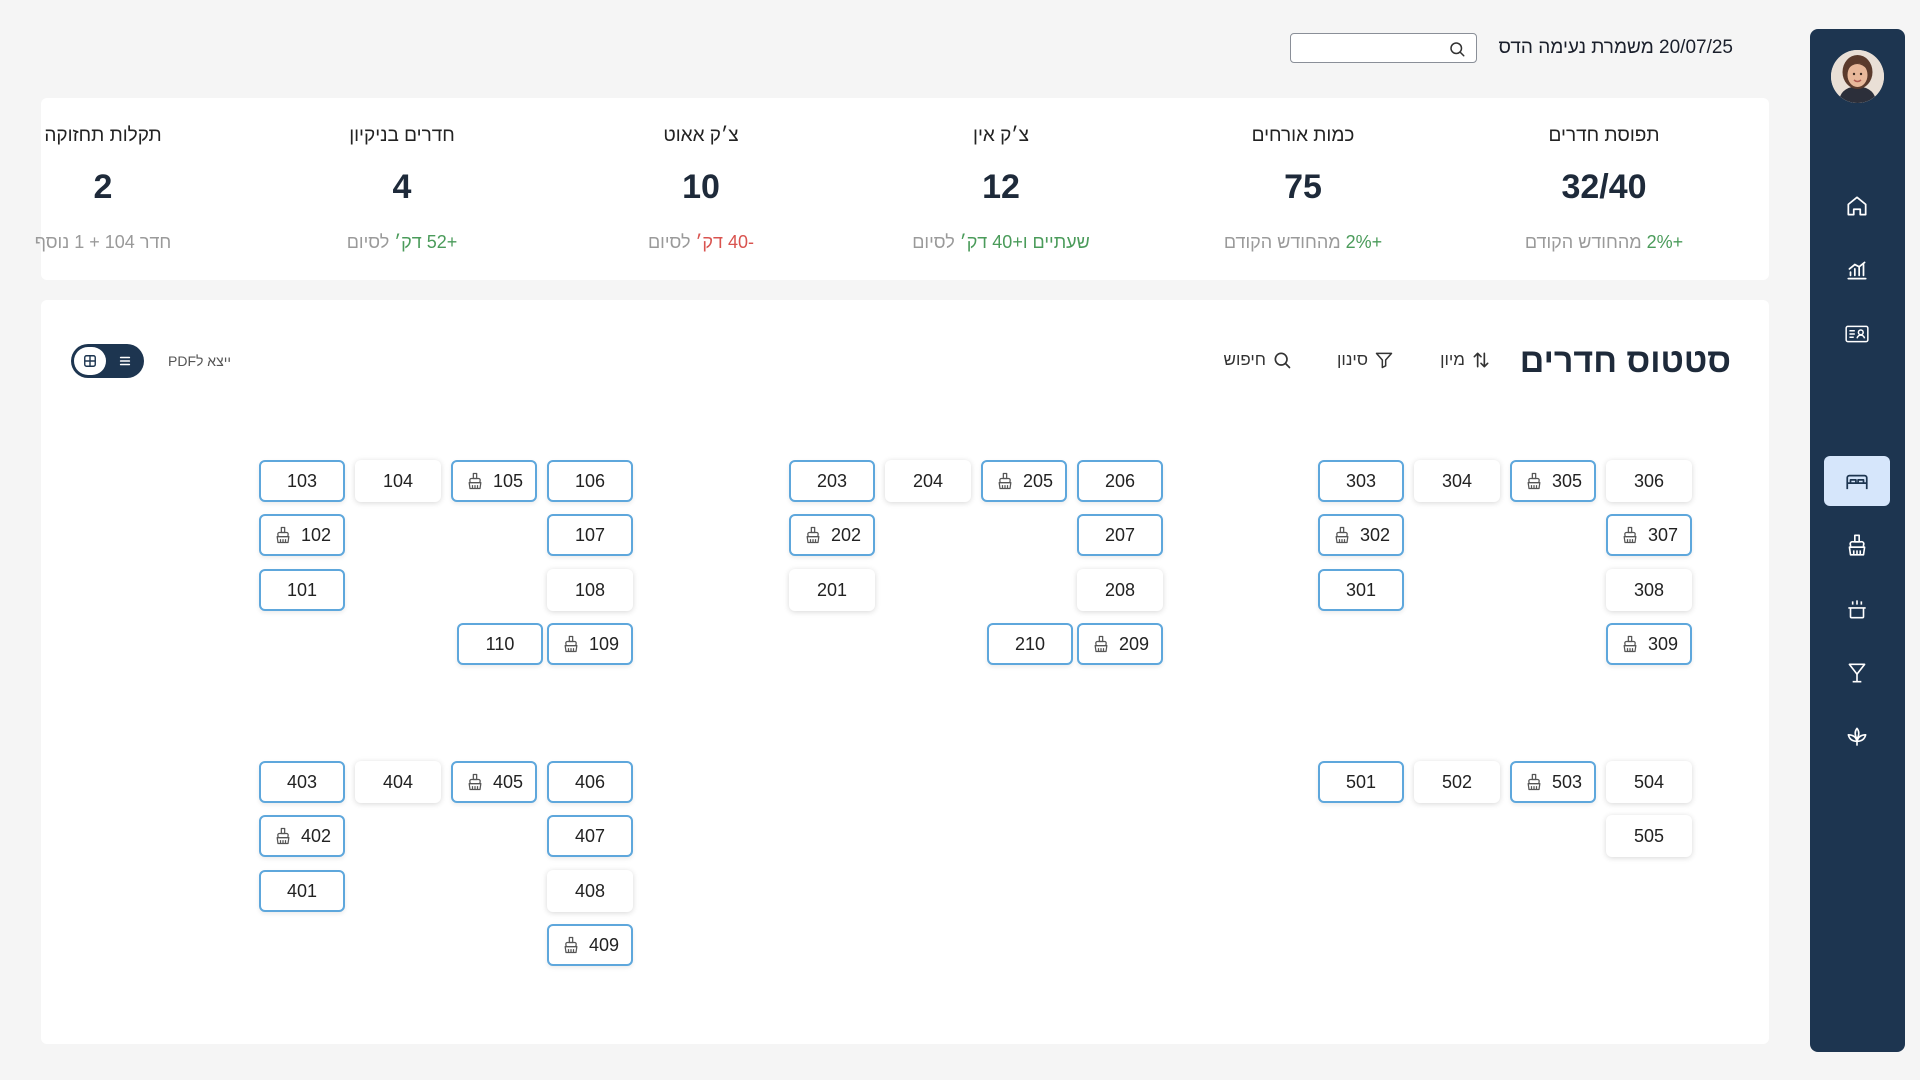  I want to click on room-504: 504, so click(1649, 782).